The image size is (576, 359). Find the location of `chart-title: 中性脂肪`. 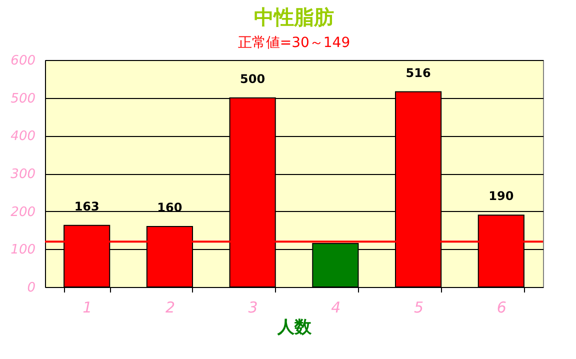

chart-title: 中性脂肪 is located at coordinates (294, 17).